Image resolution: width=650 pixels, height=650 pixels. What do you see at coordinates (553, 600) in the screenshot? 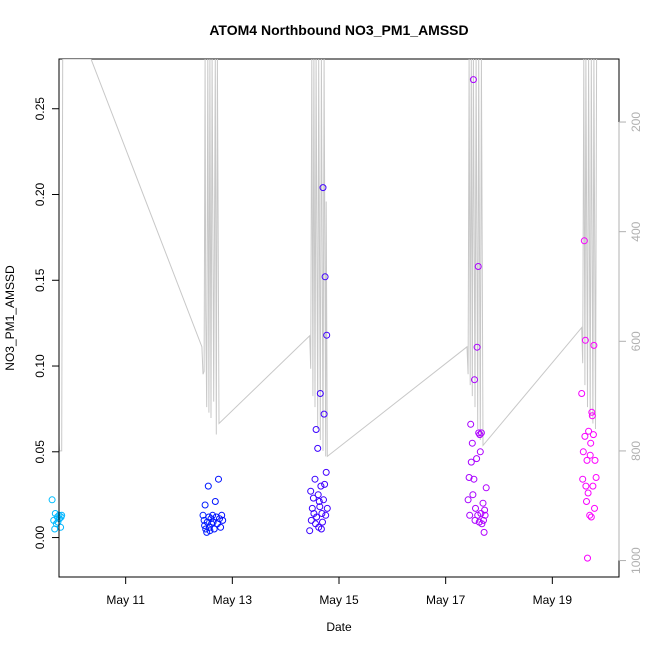
I see `x-tick-label: May 19` at bounding box center [553, 600].